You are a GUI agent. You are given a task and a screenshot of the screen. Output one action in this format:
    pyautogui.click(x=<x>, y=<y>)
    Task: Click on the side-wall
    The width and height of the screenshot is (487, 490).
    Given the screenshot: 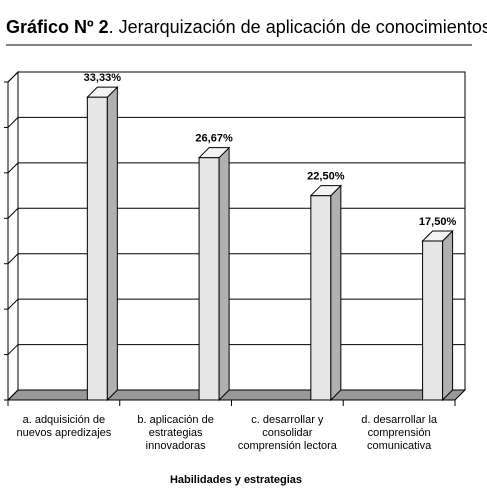 What is the action you would take?
    pyautogui.click(x=13, y=236)
    